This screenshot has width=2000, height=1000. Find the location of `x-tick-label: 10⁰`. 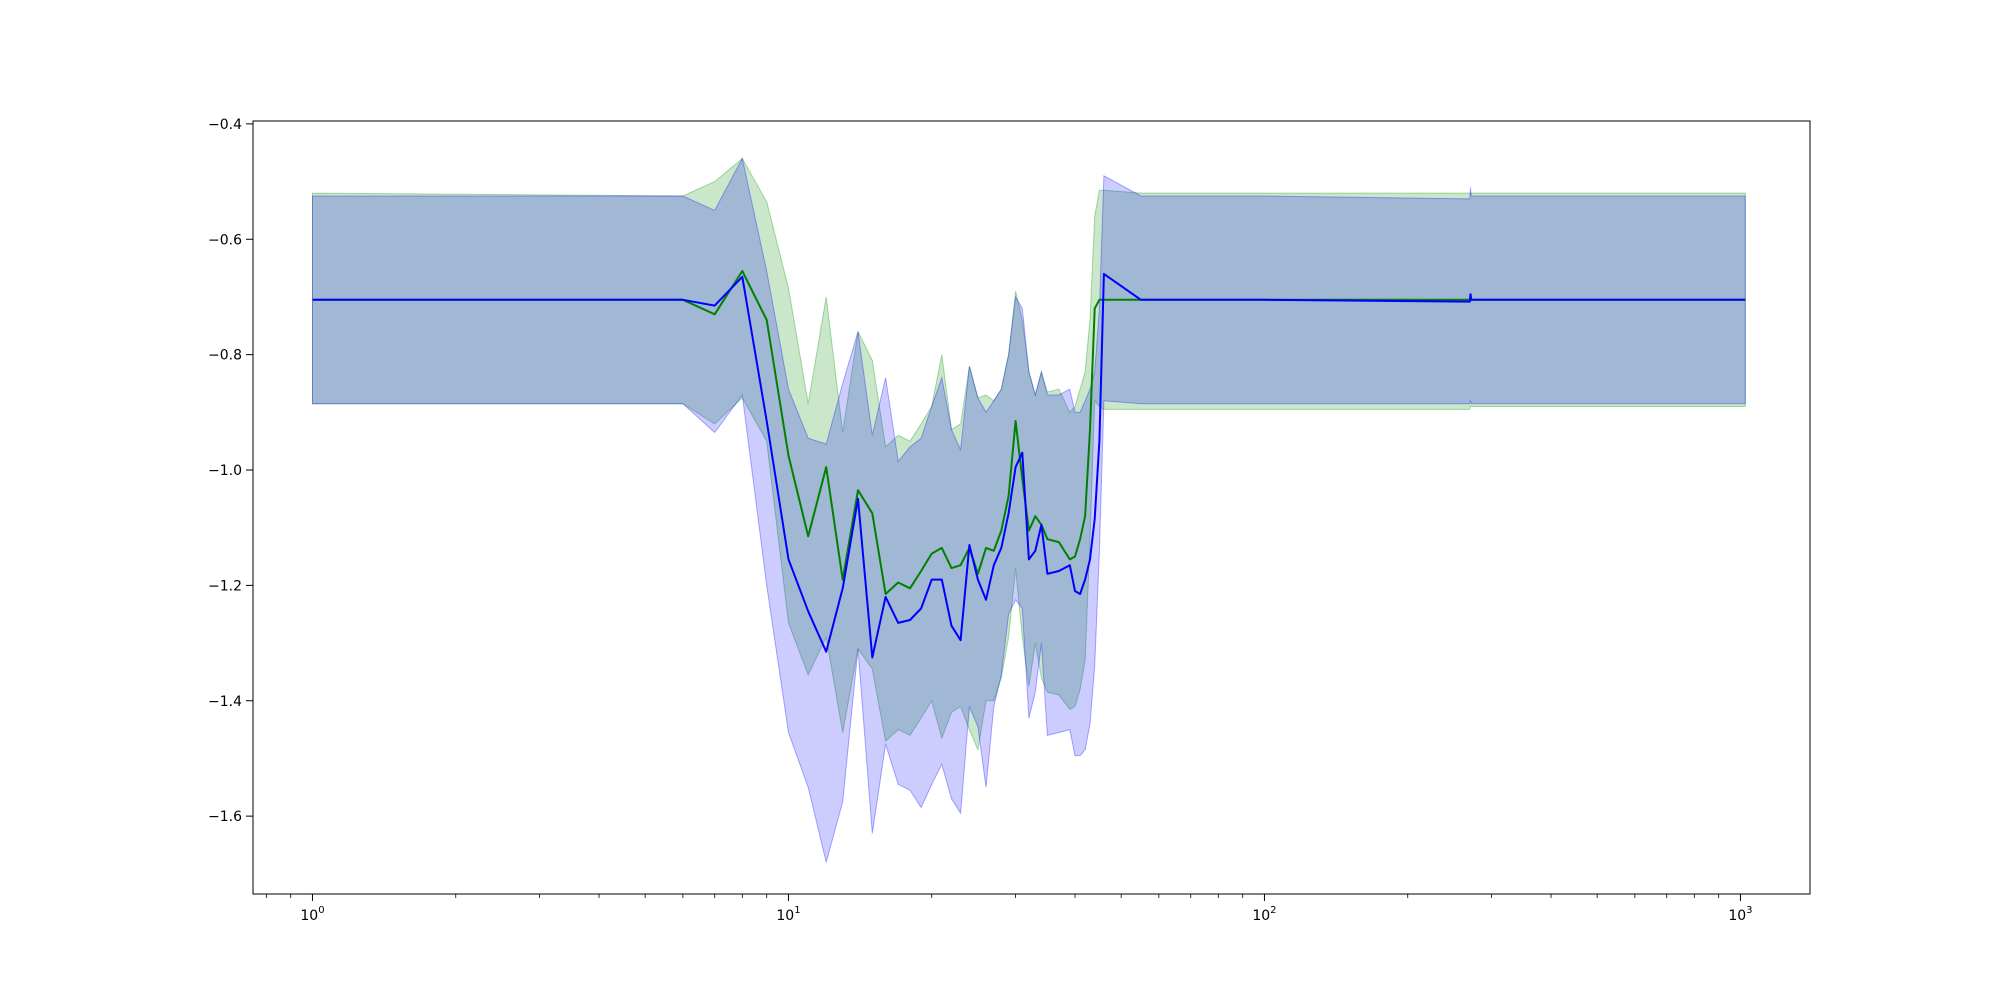

x-tick-label: 10⁰ is located at coordinates (312, 914).